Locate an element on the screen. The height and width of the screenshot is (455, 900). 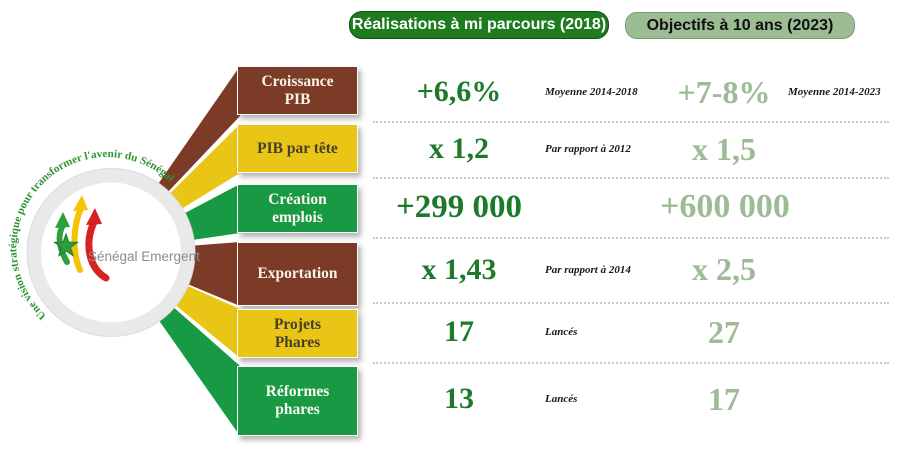
realisation-value: +299 000 is located at coordinates (459, 206).